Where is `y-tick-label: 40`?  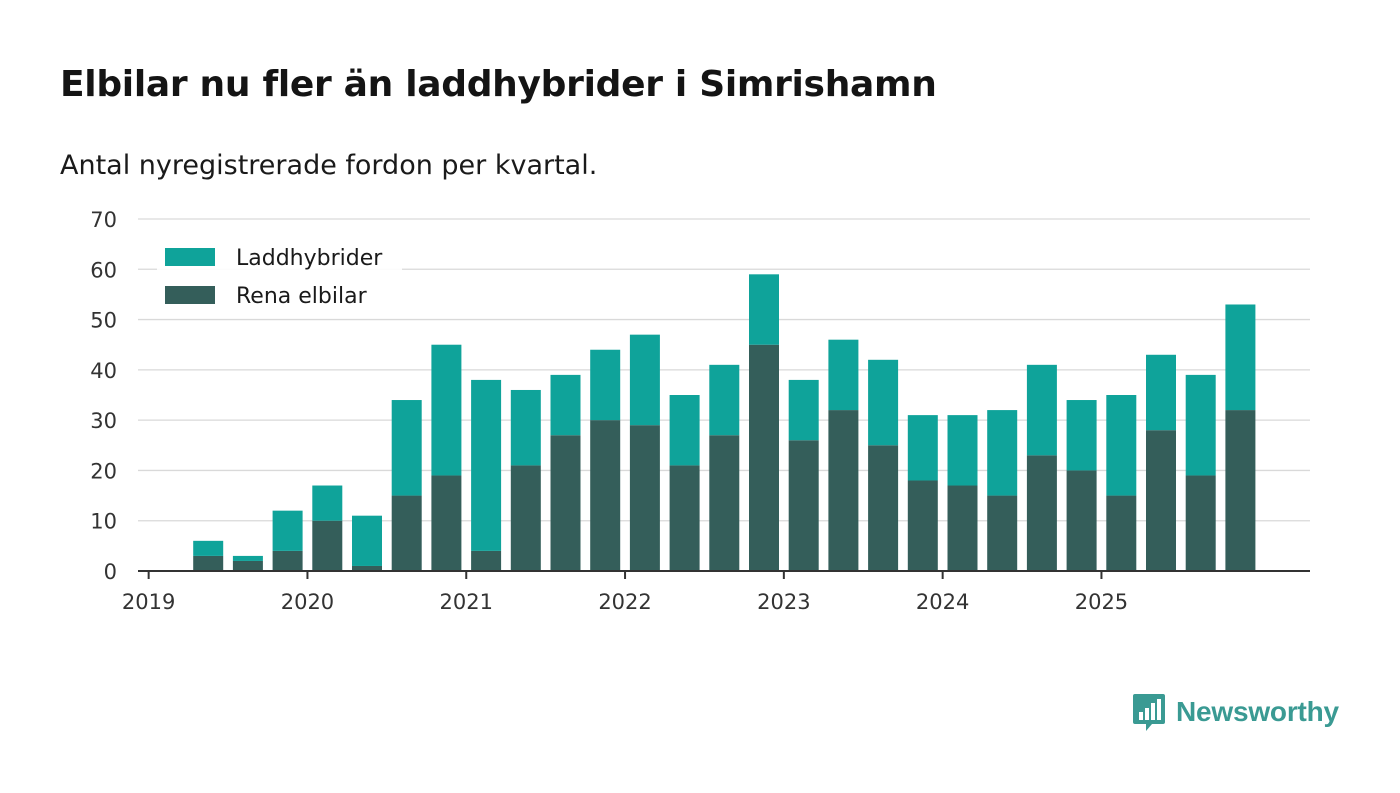 y-tick-label: 40 is located at coordinates (103, 371).